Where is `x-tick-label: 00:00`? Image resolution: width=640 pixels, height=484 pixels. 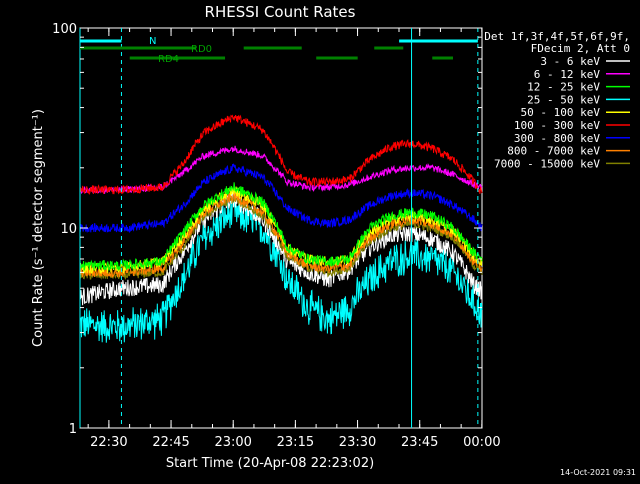
x-tick-label: 00:00 is located at coordinates (481, 442).